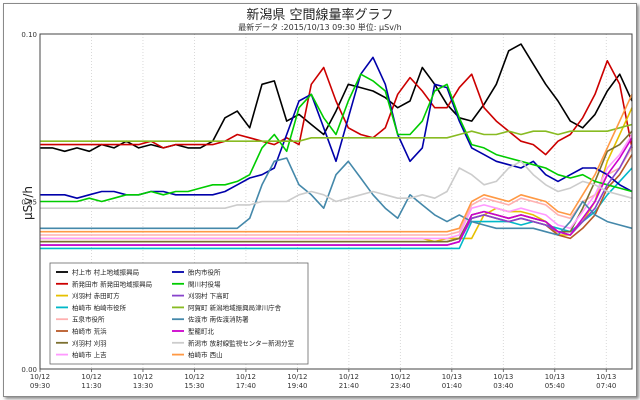  I want to click on x-tick-label-time: 05:40, so click(555, 386).